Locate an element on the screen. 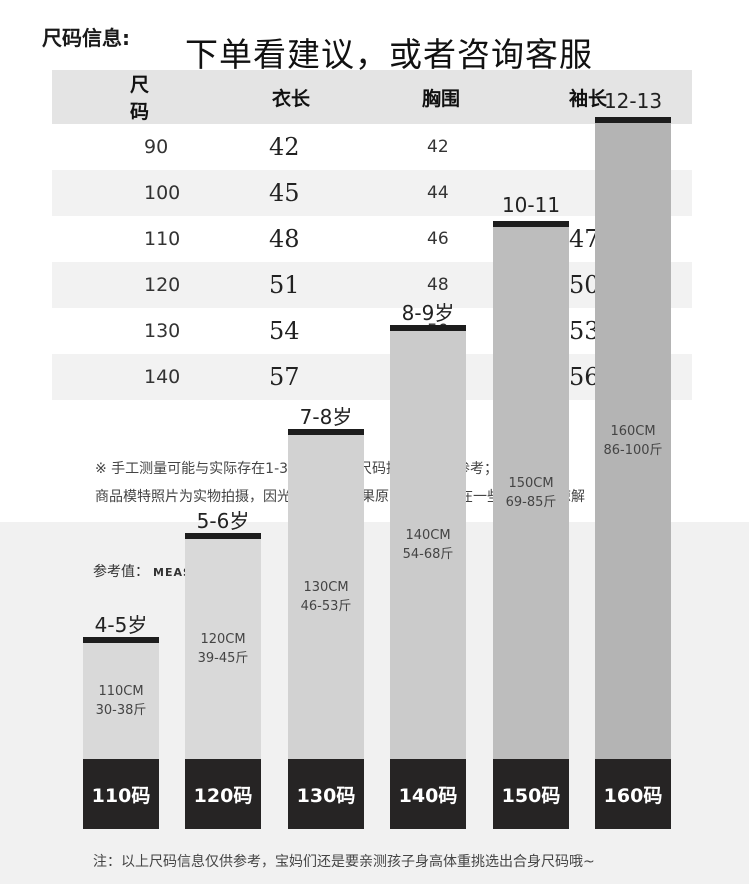 This screenshot has height=884, width=749. size-bar: 7-8岁 130CM 46-53斤 130码 is located at coordinates (326, 644).